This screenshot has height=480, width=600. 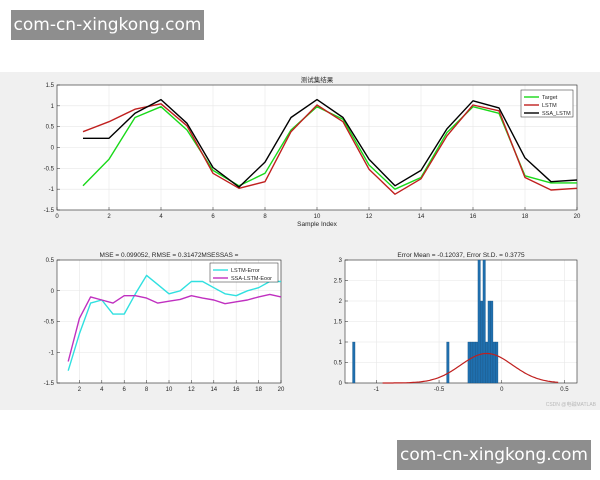 What do you see at coordinates (549, 106) in the screenshot?
I see `legend-label: LSTM` at bounding box center [549, 106].